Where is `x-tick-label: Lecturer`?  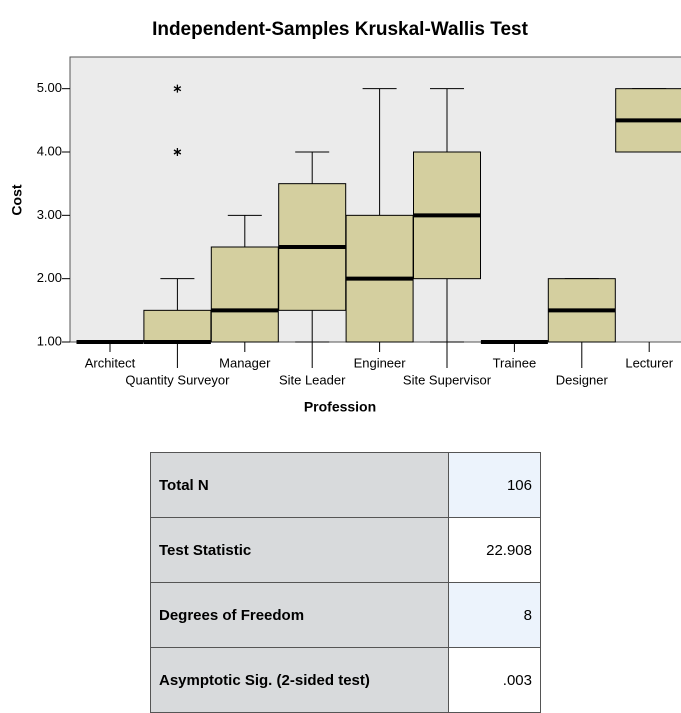
x-tick-label: Lecturer is located at coordinates (649, 362).